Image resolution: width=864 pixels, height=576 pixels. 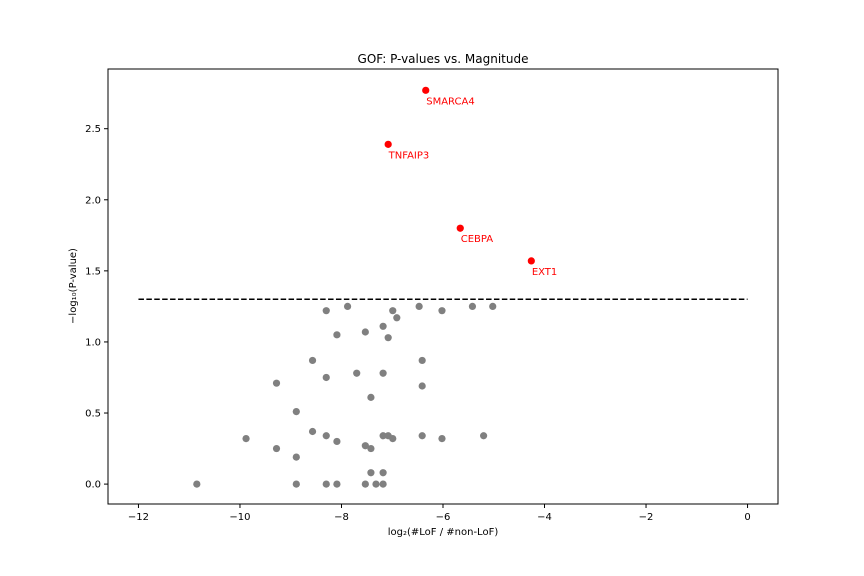 I want to click on x-tick-label: −12, so click(x=138, y=517).